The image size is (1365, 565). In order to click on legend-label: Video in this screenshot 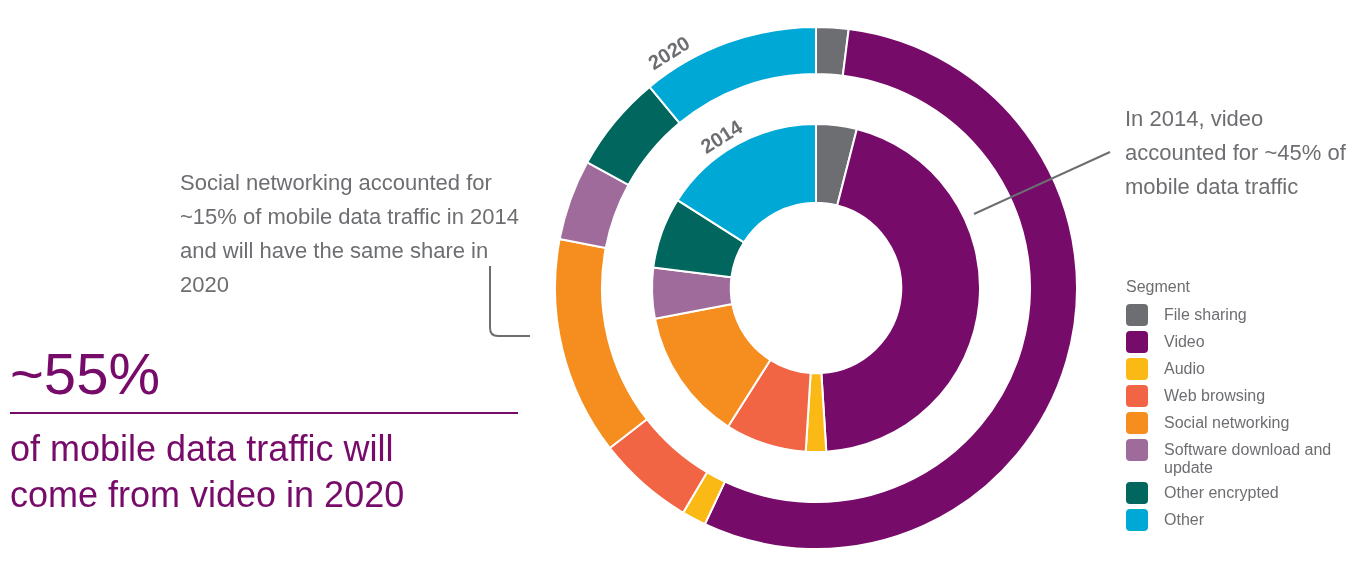, I will do `click(1185, 341)`.